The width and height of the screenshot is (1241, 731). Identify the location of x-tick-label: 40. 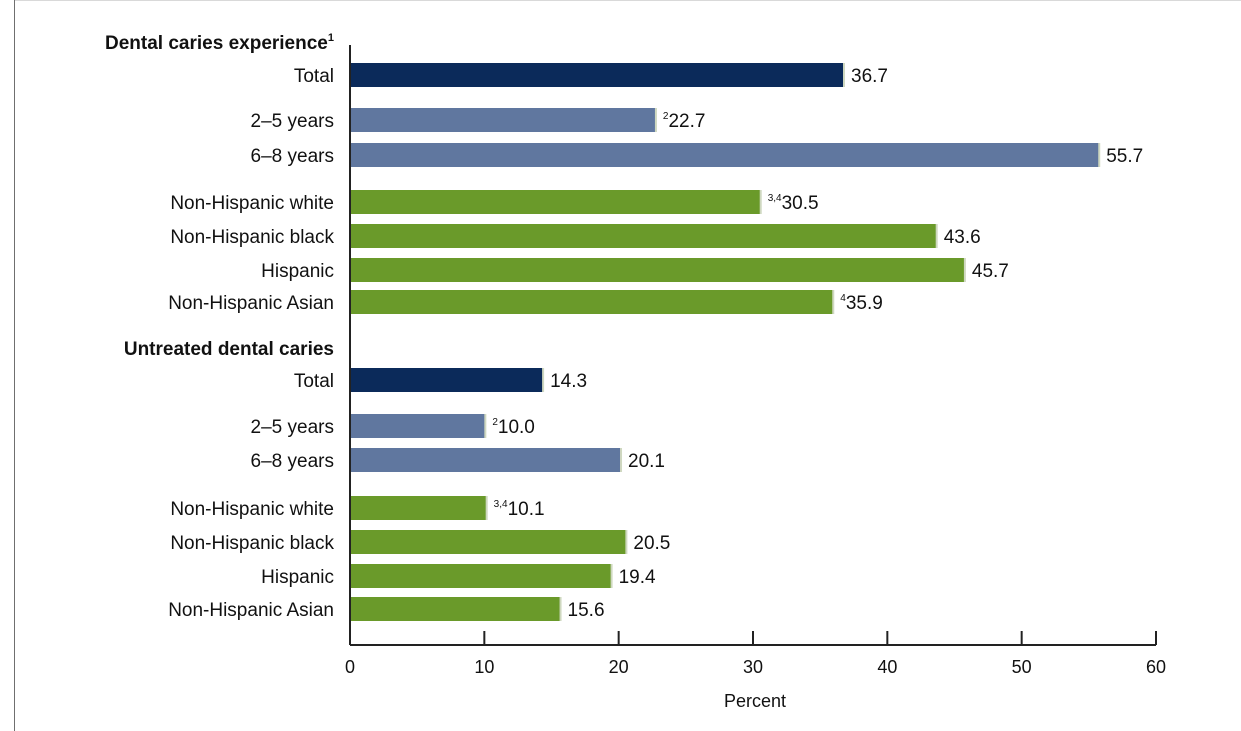
(887, 667).